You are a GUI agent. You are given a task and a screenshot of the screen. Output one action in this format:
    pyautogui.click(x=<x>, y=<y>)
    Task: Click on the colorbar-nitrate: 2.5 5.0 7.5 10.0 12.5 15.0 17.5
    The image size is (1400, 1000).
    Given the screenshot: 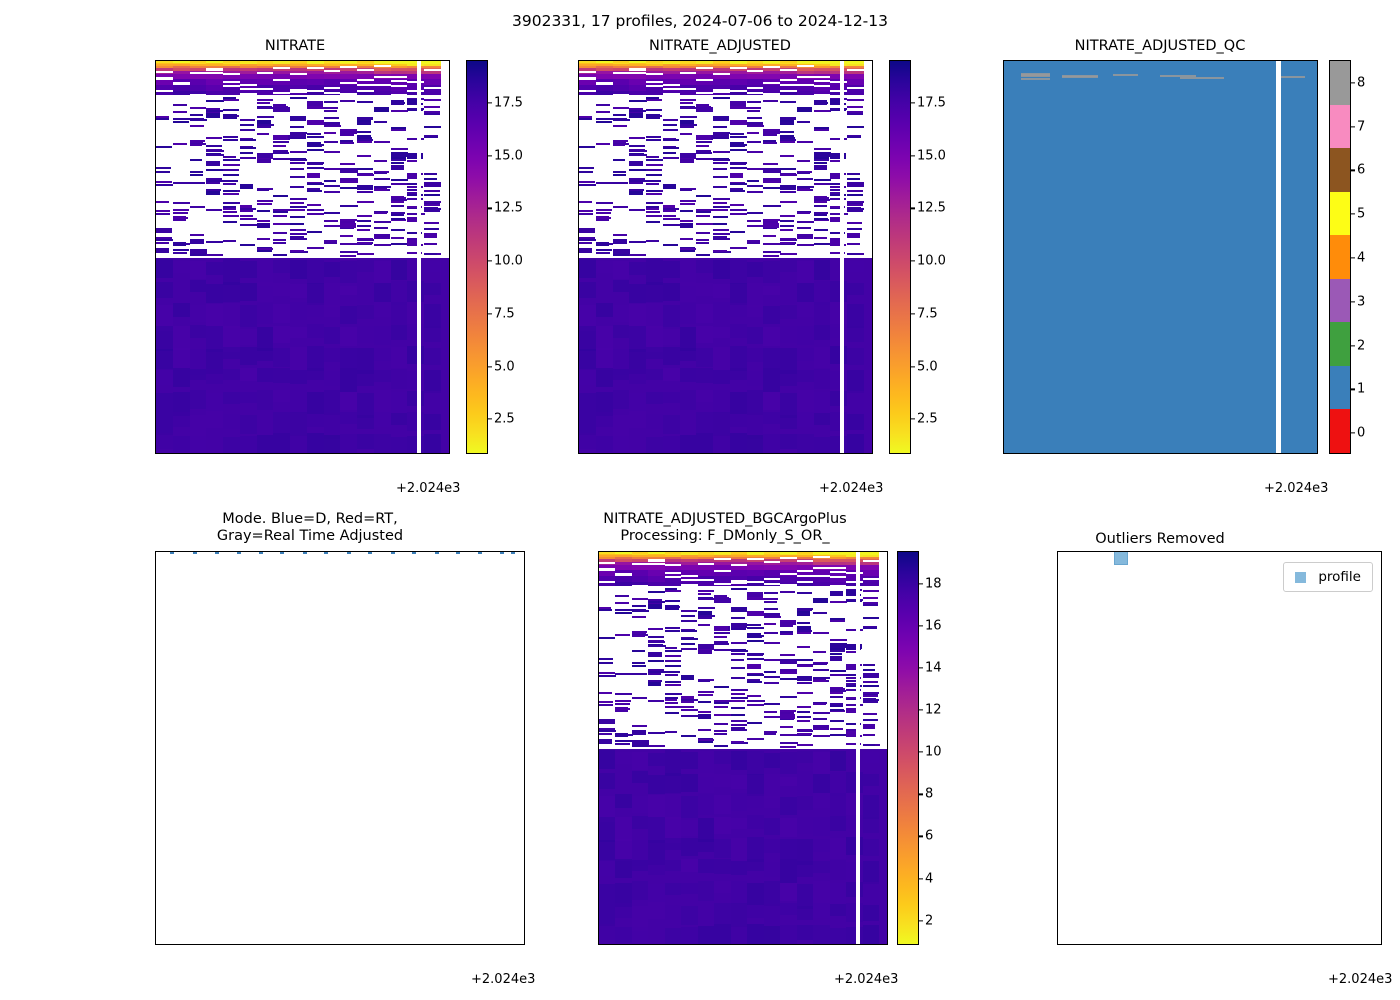 What is the action you would take?
    pyautogui.click(x=494, y=257)
    